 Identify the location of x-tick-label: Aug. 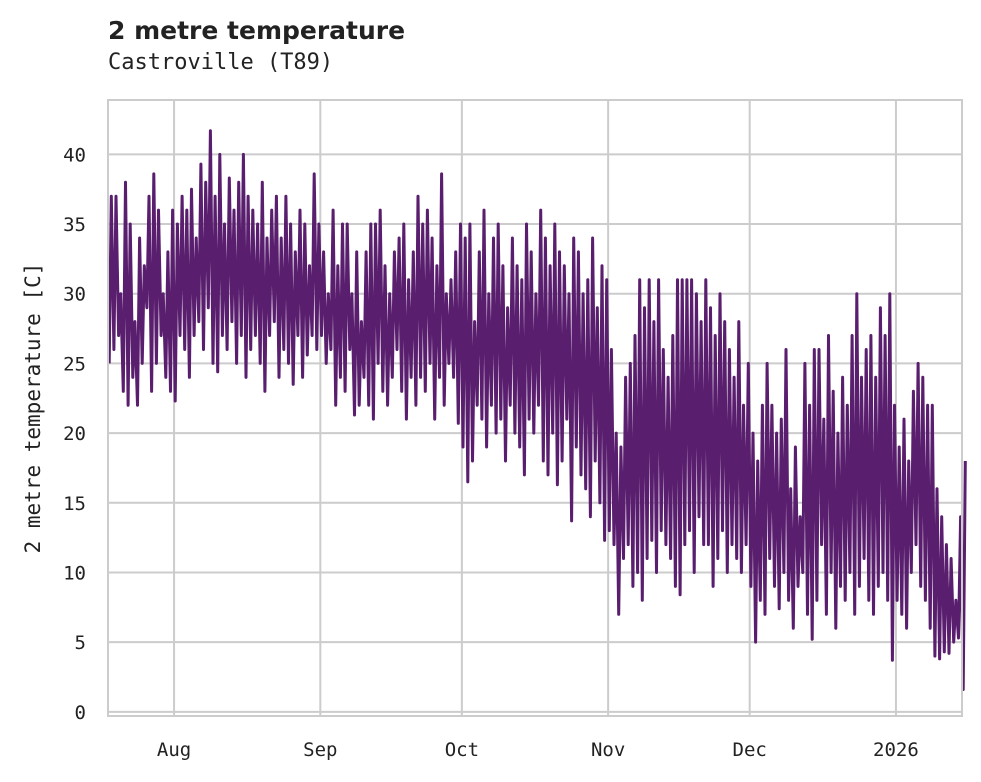
(174, 750).